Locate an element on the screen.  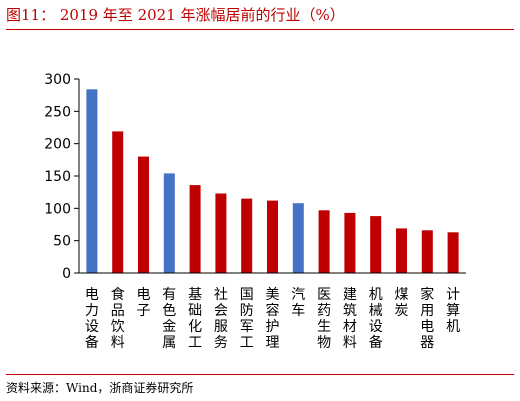
x-category-label: 计算机 is located at coordinates (453, 311).